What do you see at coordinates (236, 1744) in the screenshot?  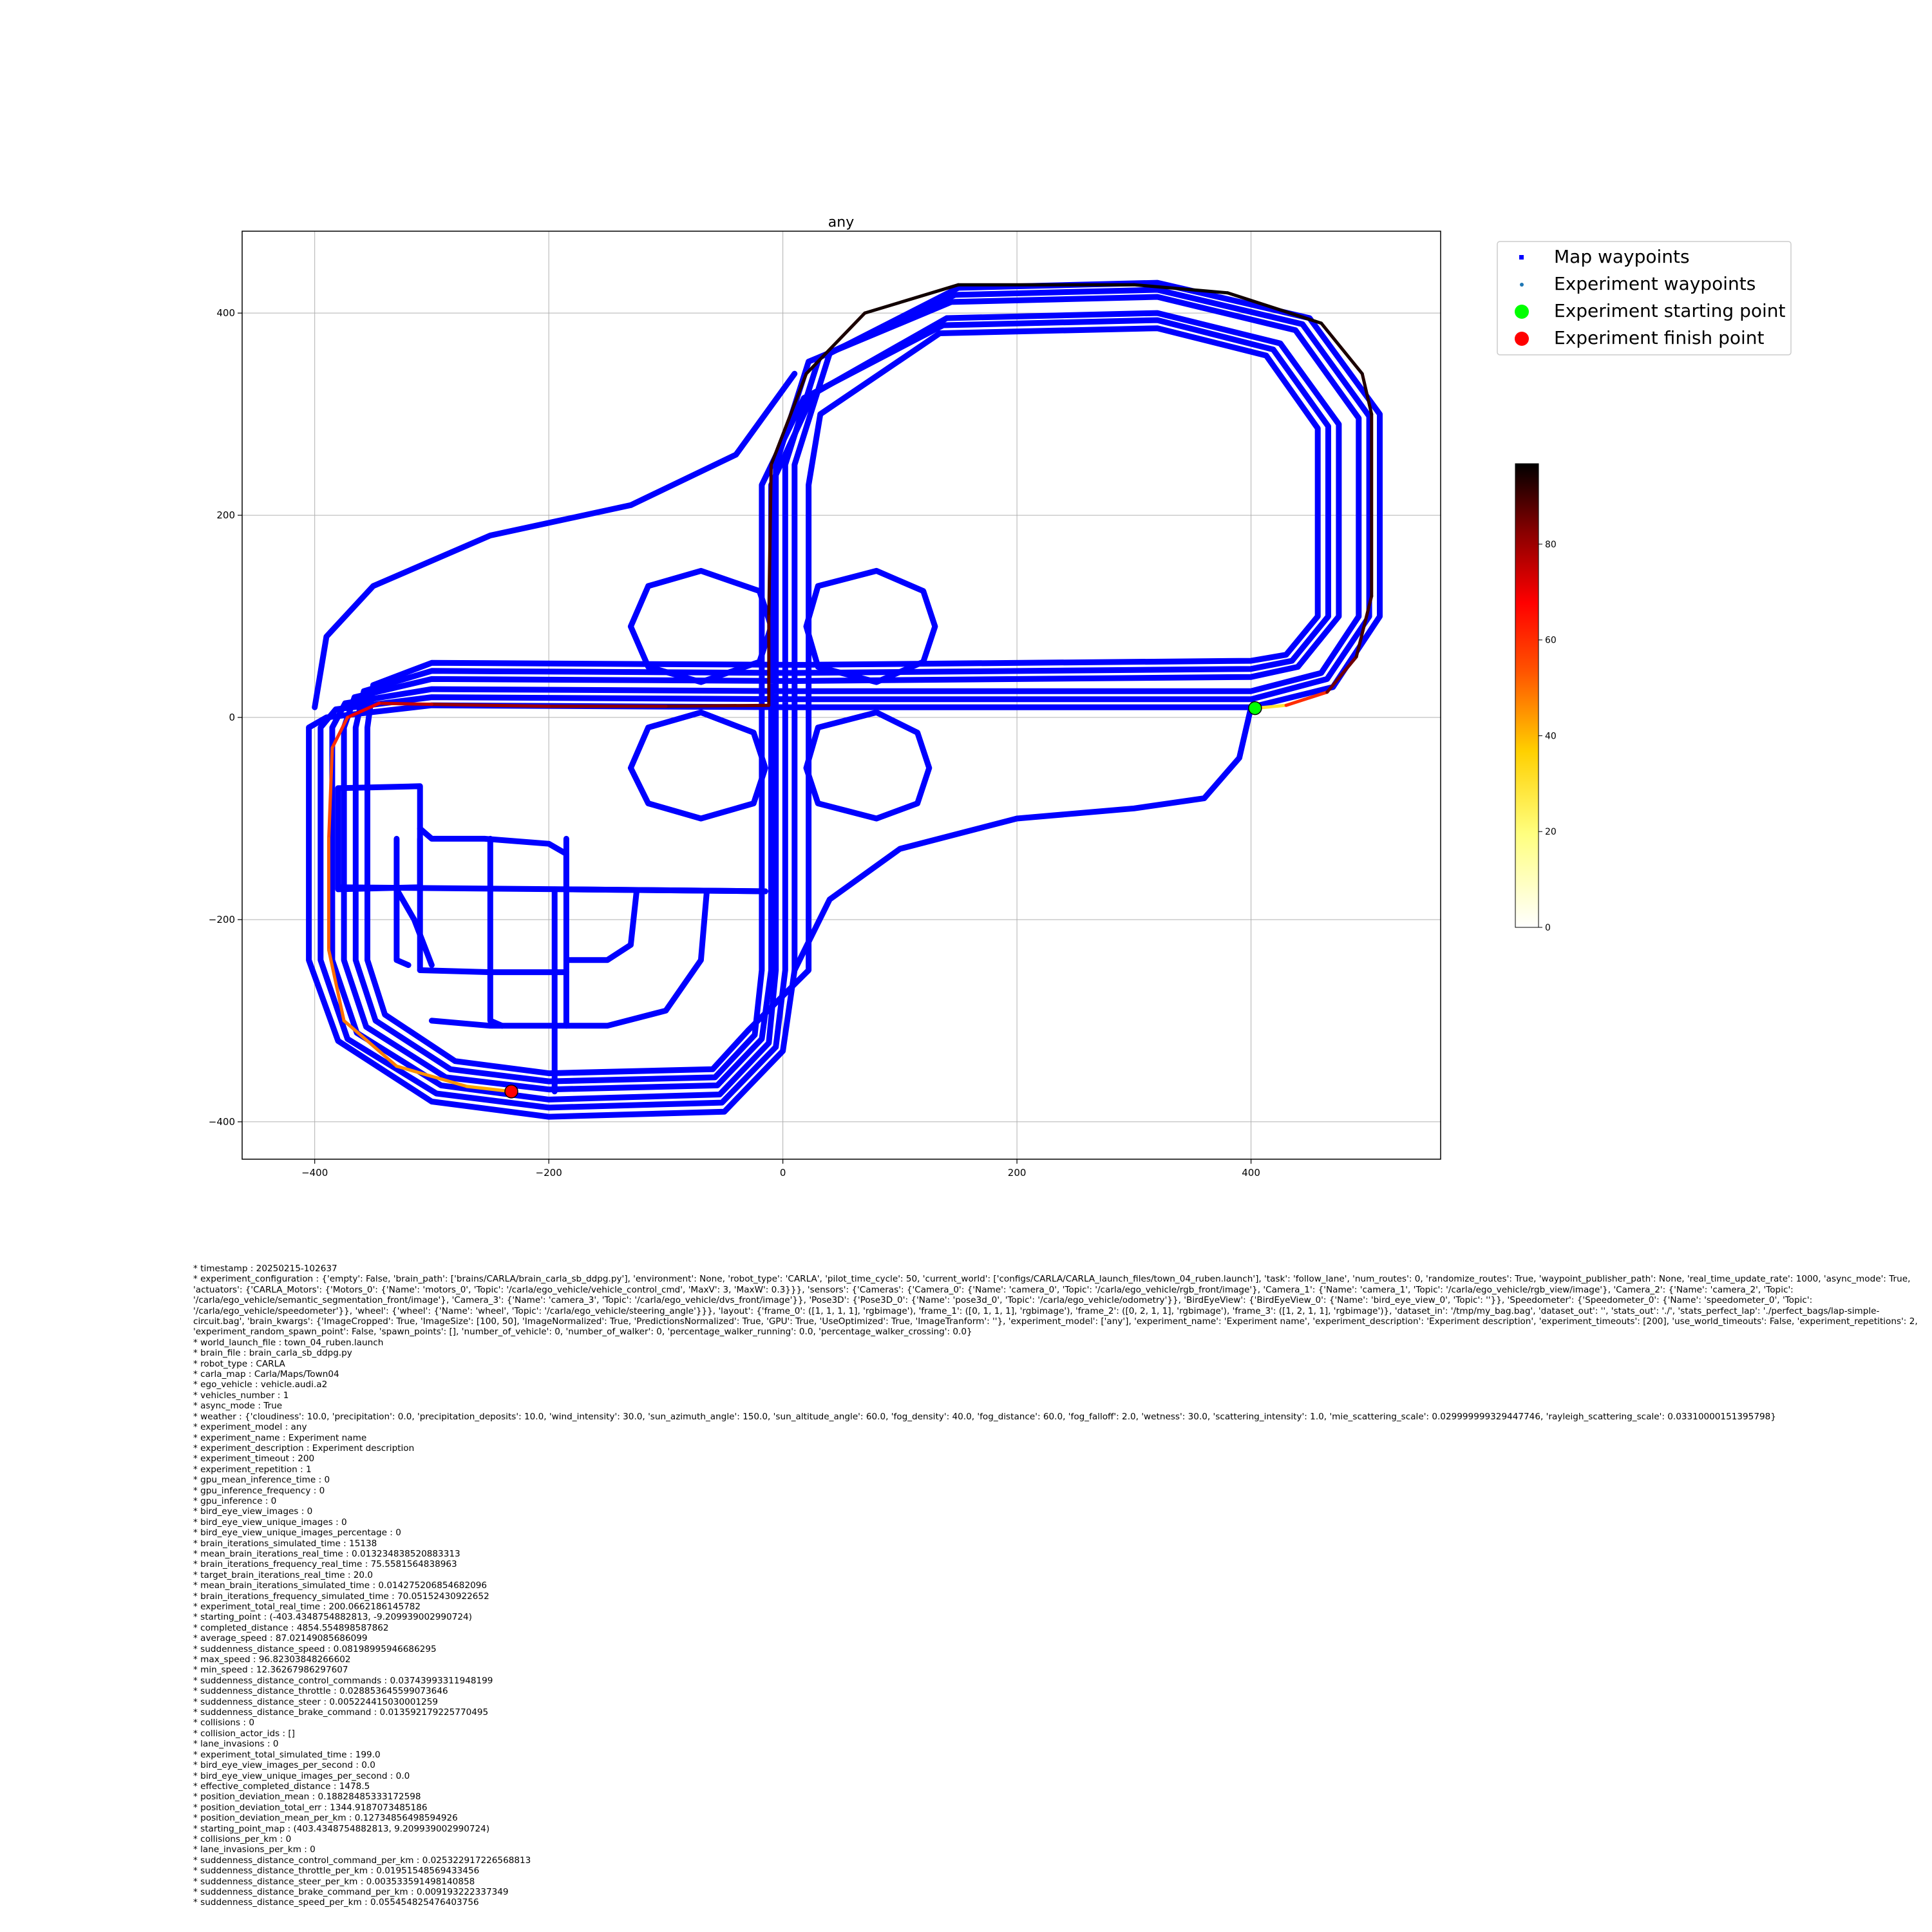 I see `stats-line: * lane_invasions : 0` at bounding box center [236, 1744].